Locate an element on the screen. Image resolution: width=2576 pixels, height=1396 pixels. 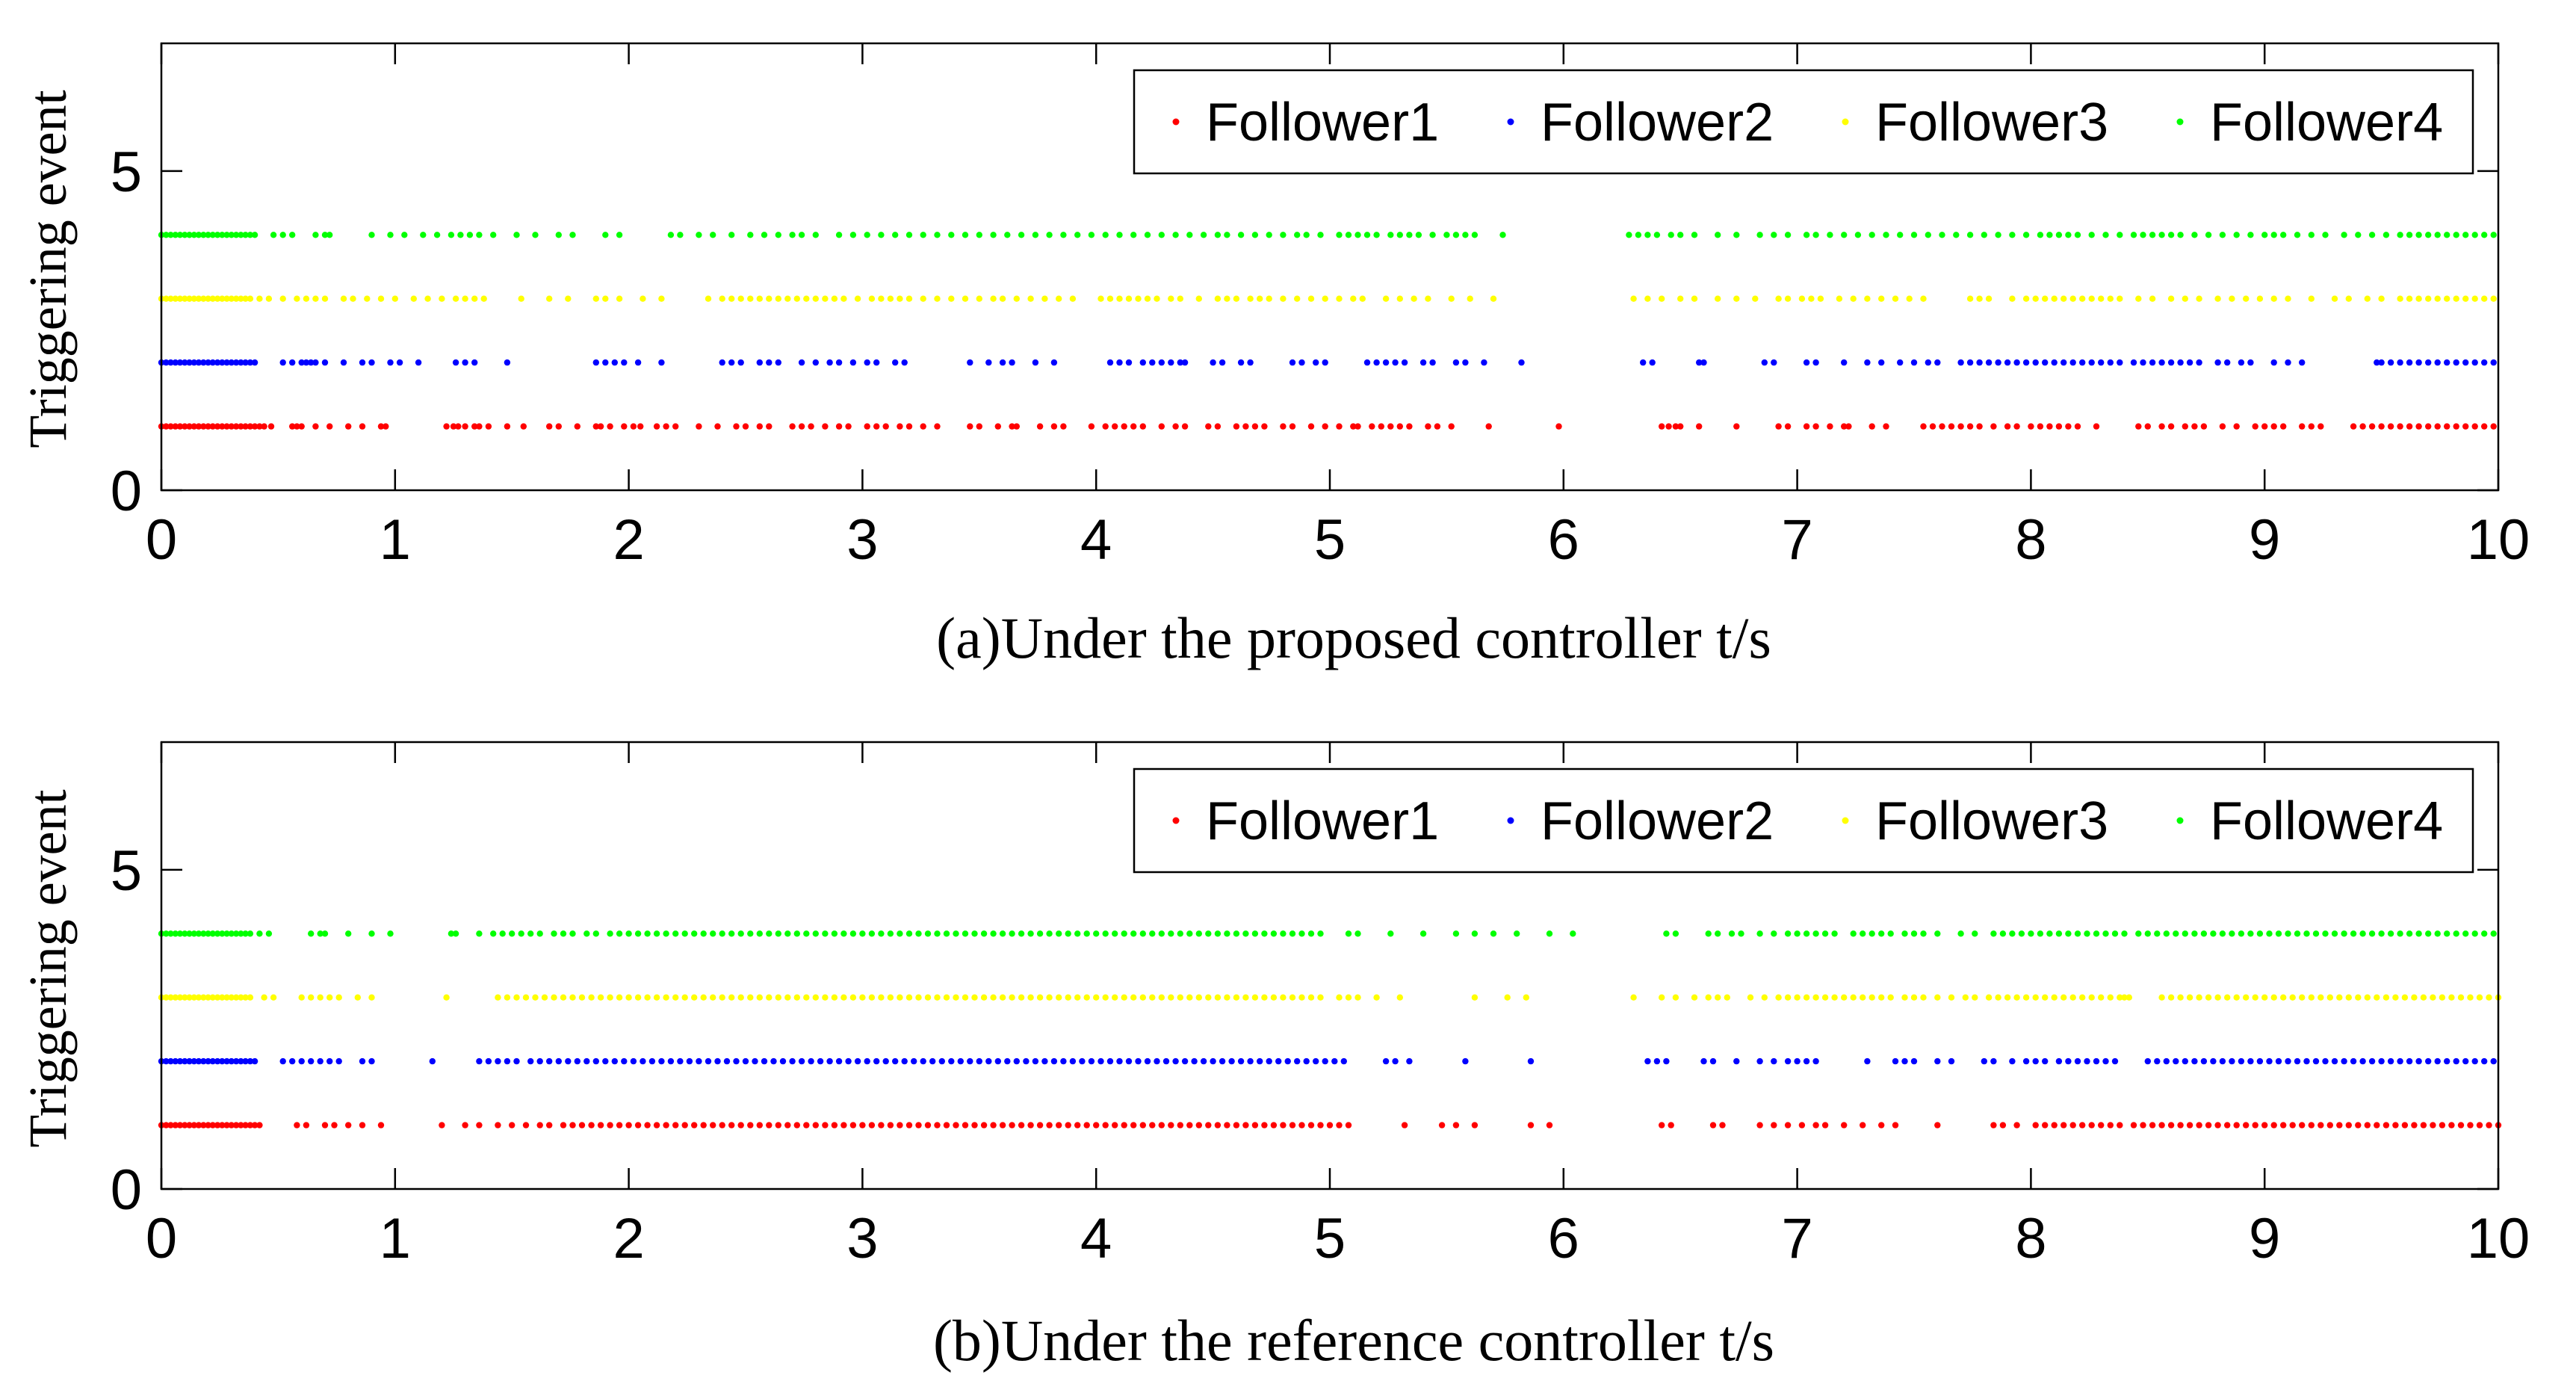
x-tick-label: 9 is located at coordinates (2264, 540).